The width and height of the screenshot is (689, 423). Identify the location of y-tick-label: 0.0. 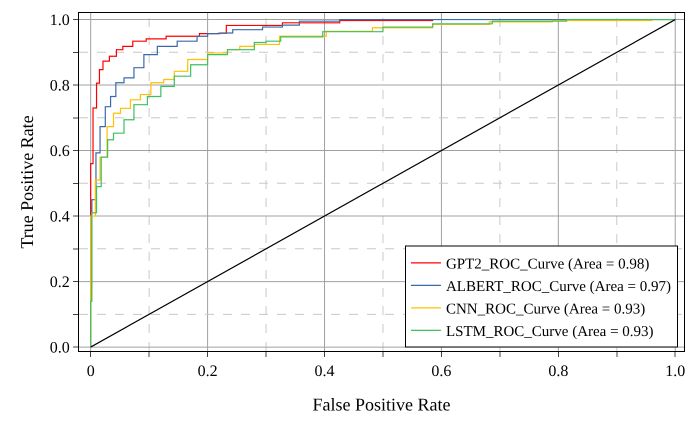
(60, 348).